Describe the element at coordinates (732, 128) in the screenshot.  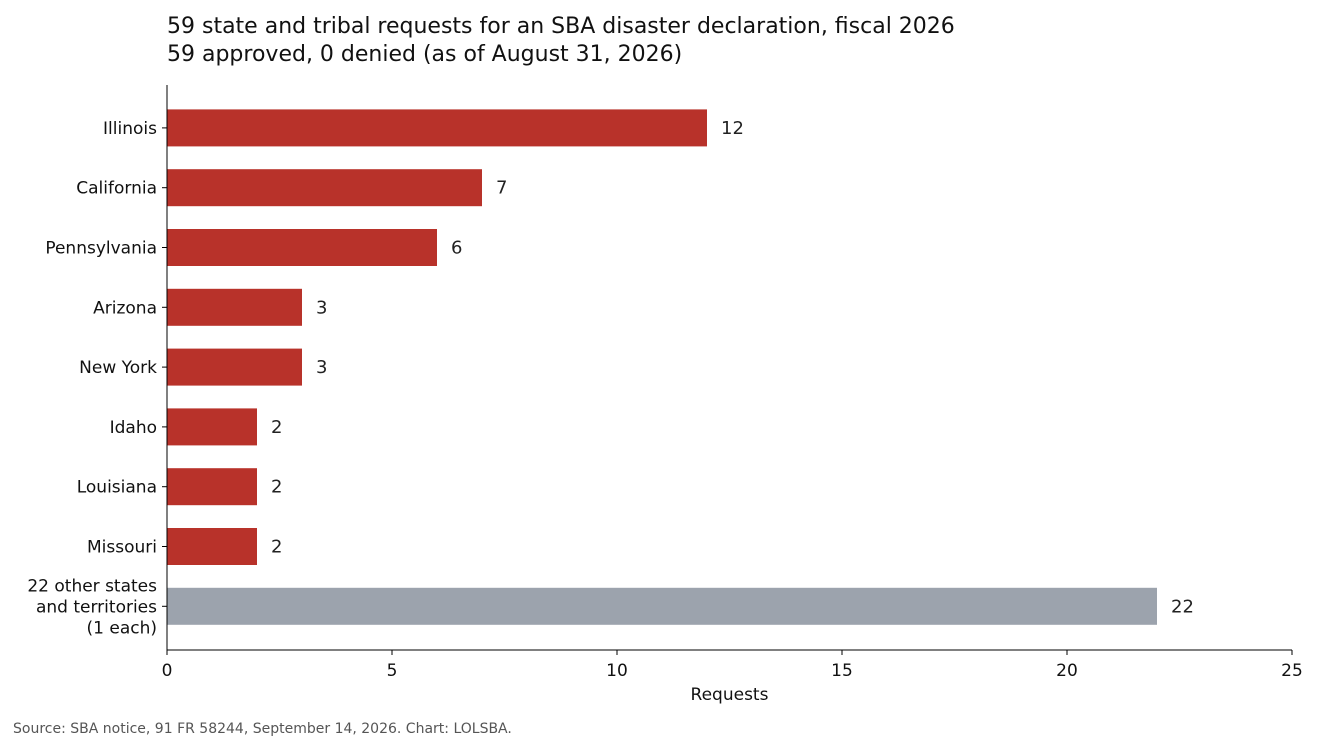
I see `data-label: 12` at that location.